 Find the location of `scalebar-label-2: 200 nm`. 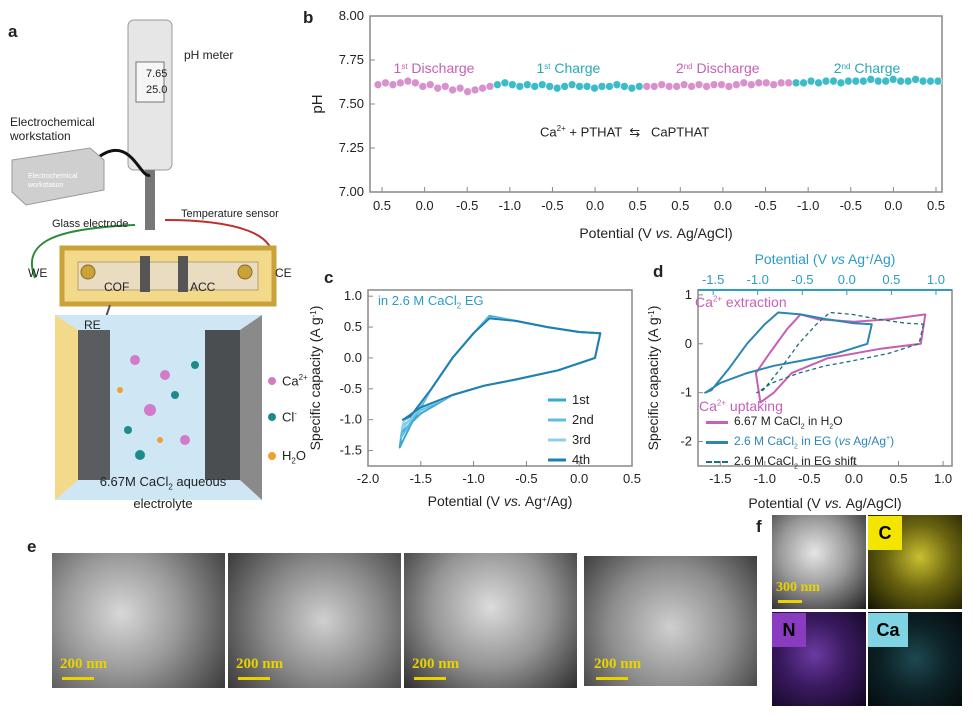

scalebar-label-2: 200 nm is located at coordinates (260, 664).